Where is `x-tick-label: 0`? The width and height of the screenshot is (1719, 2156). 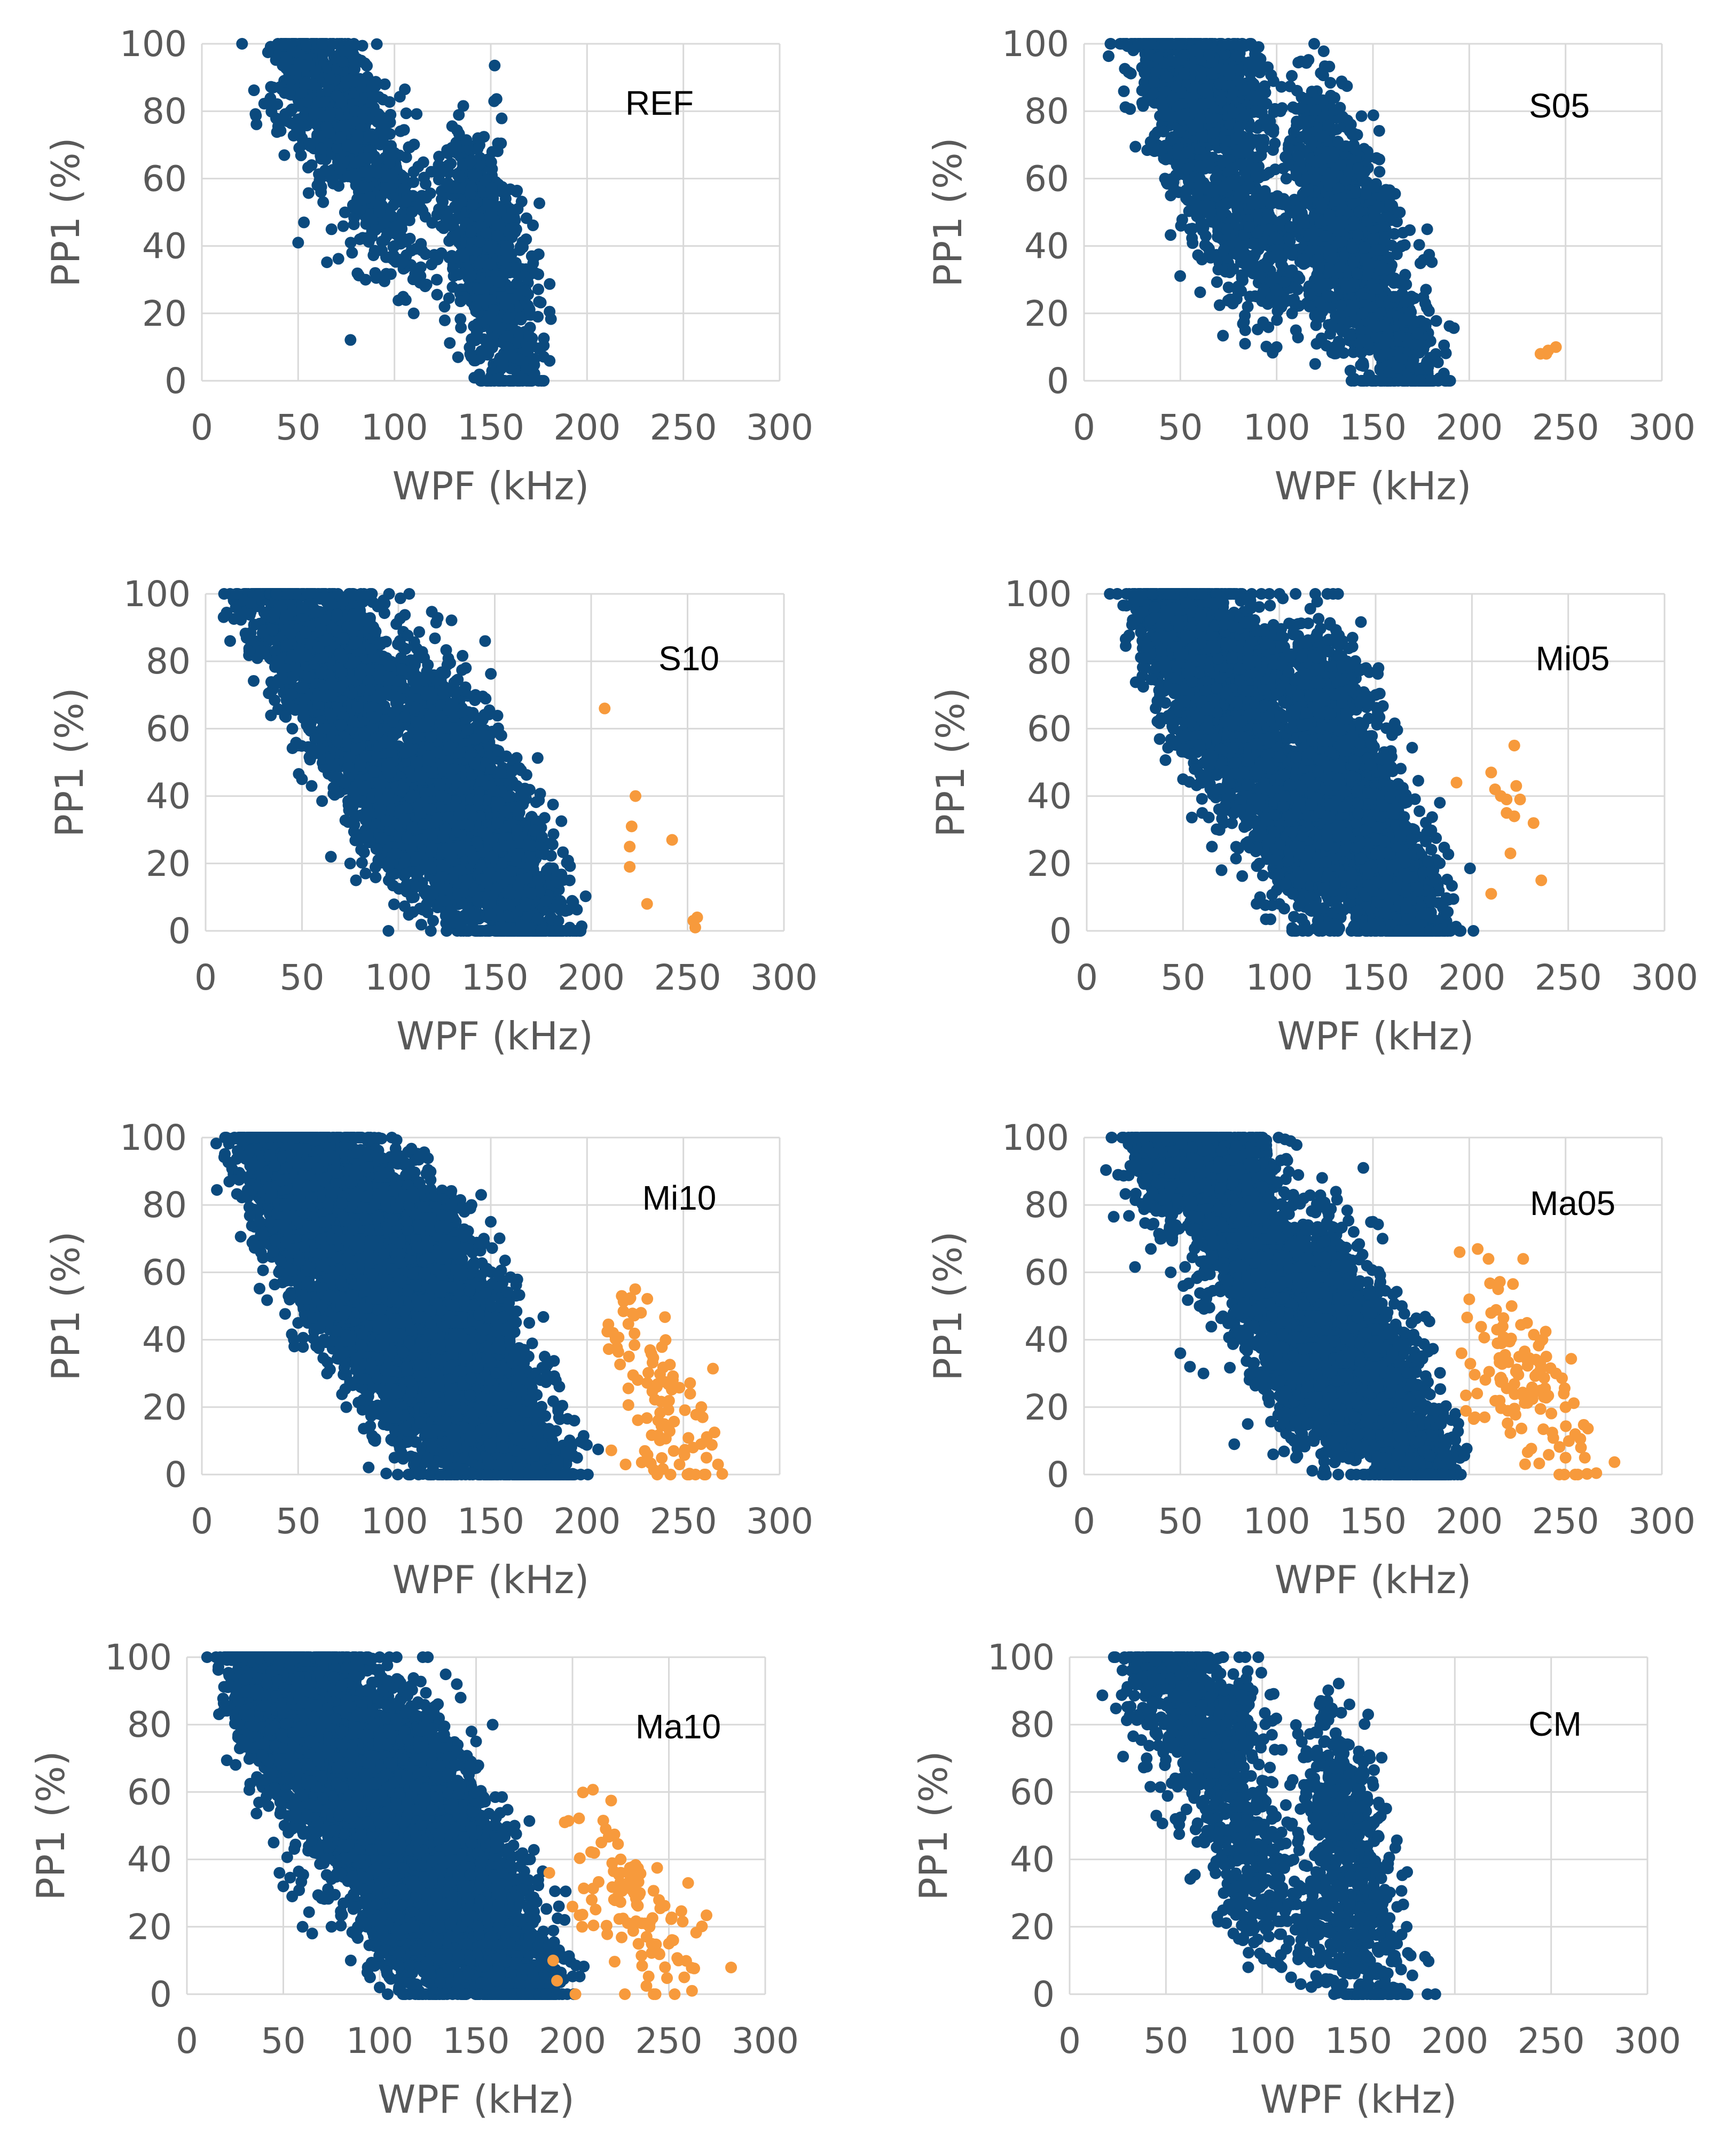
x-tick-label: 0 is located at coordinates (1084, 427).